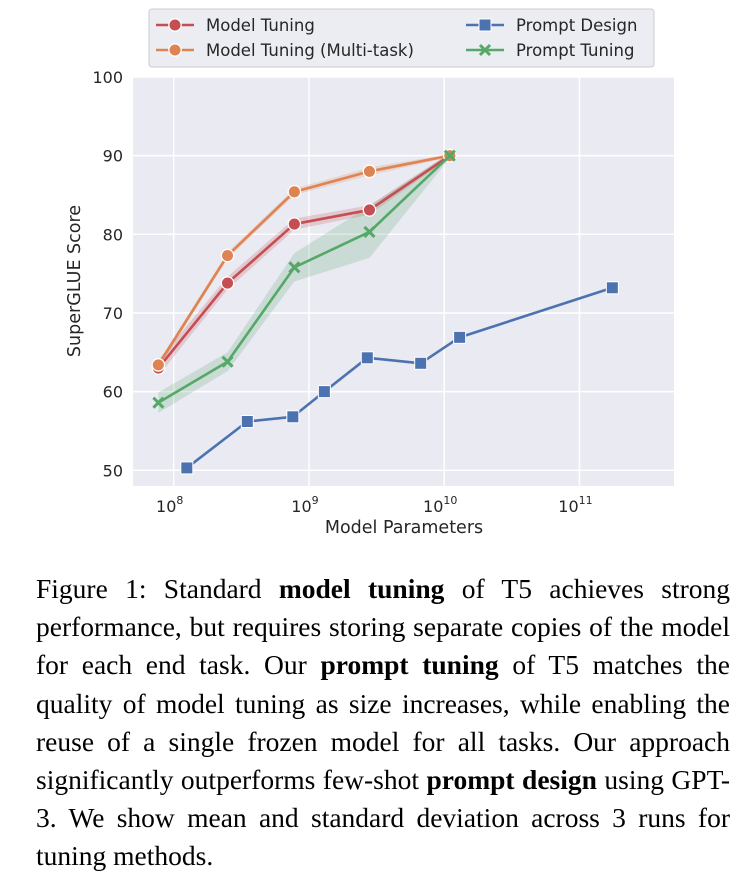 This screenshot has width=745, height=891. What do you see at coordinates (169, 505) in the screenshot?
I see `x-tick-label: 10⁸` at bounding box center [169, 505].